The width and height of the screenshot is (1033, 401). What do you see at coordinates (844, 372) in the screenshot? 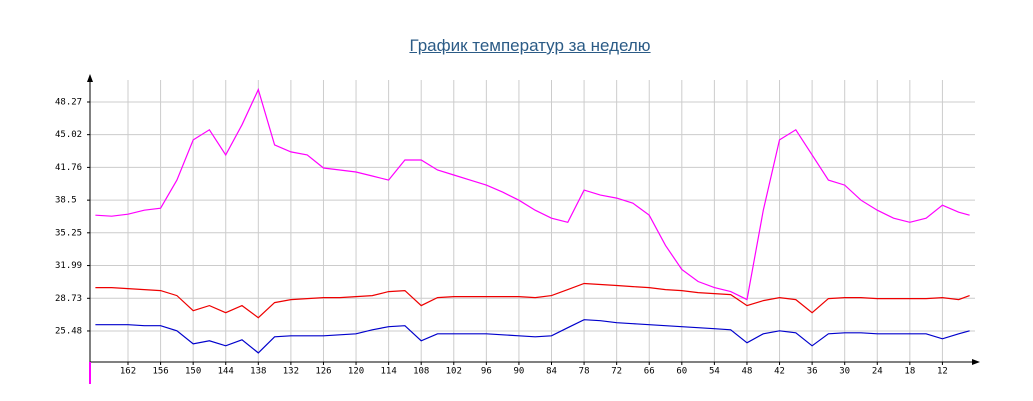
I see `x-tick-label: 30` at bounding box center [844, 372].